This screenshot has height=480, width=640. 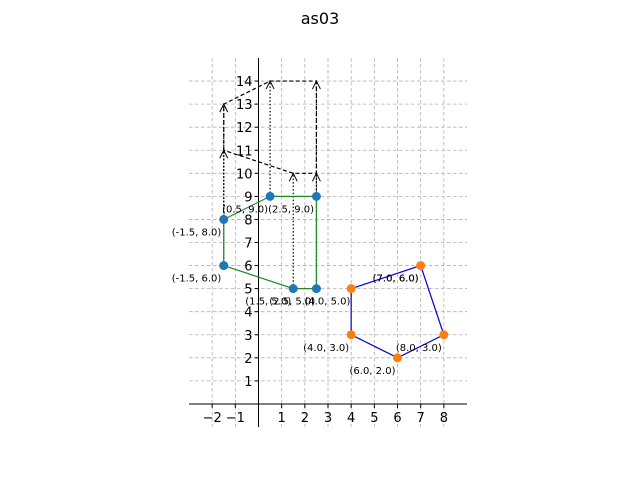 I want to click on y-tick-label: 7, so click(x=248, y=244).